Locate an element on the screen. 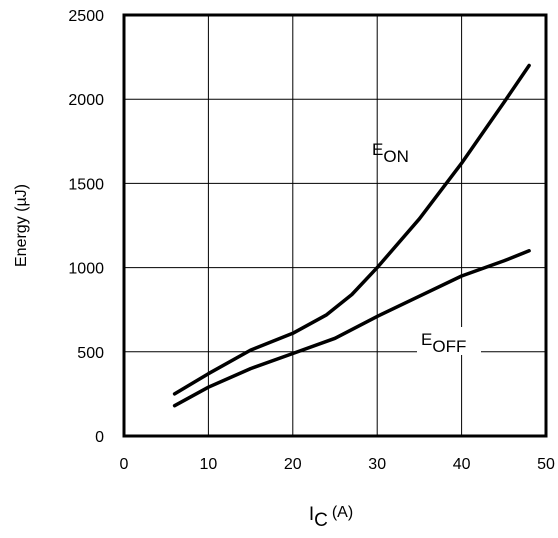  x-tick-label: 50 is located at coordinates (546, 464).